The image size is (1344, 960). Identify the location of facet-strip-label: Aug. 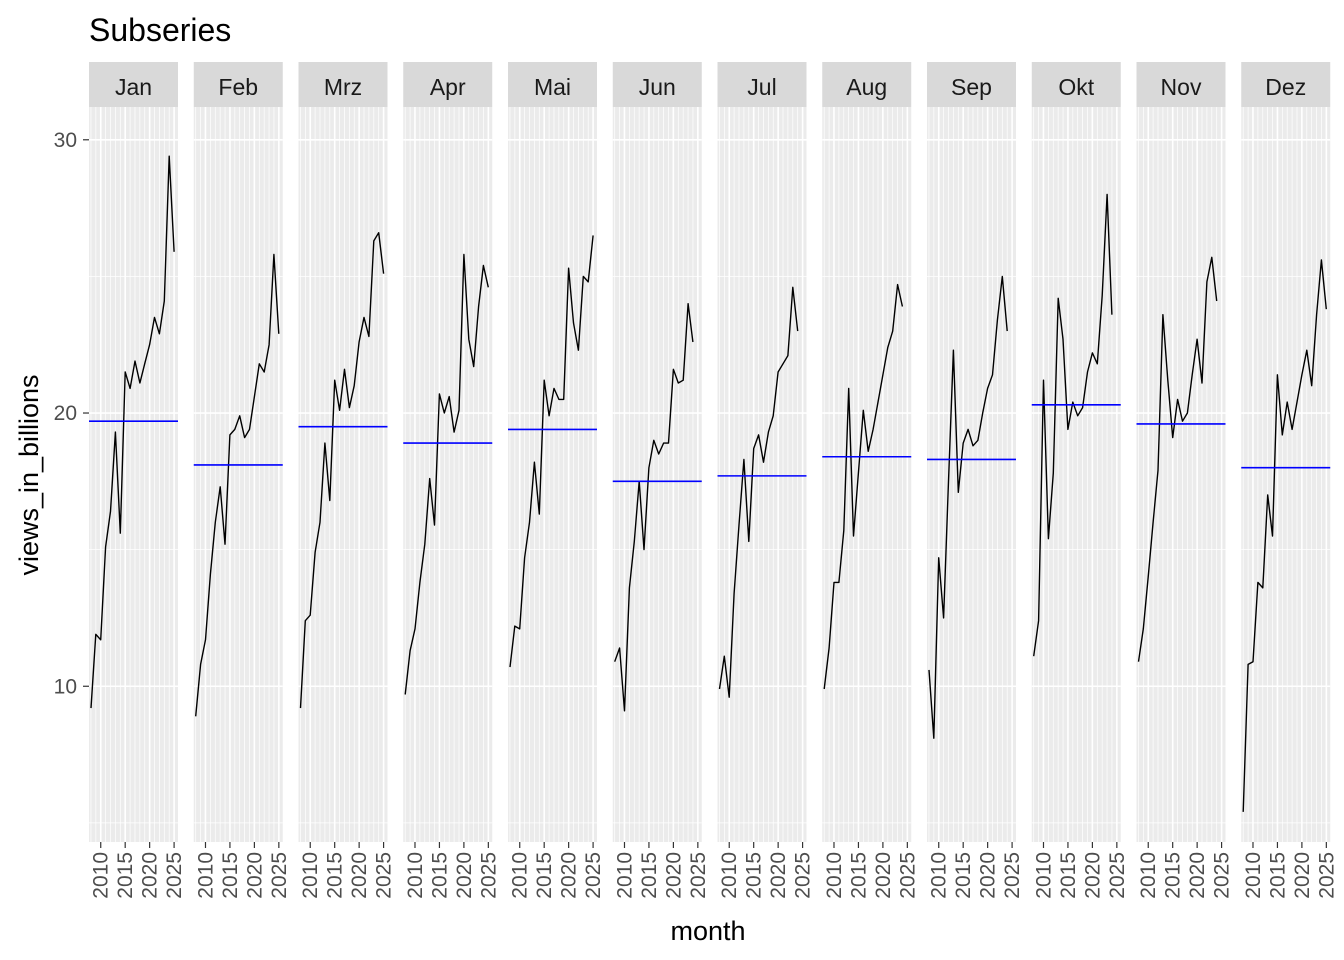
(866, 87).